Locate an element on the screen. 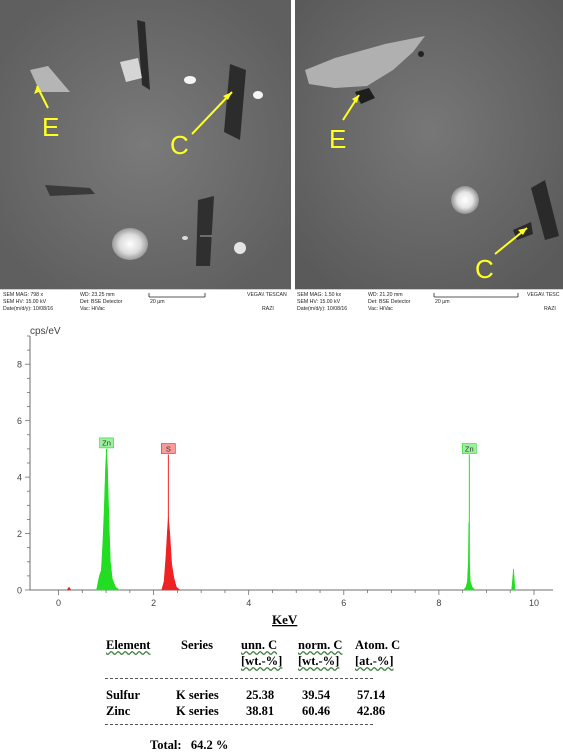 The image size is (563, 756). brand-right: VEGA\\ TESC is located at coordinates (543, 295).